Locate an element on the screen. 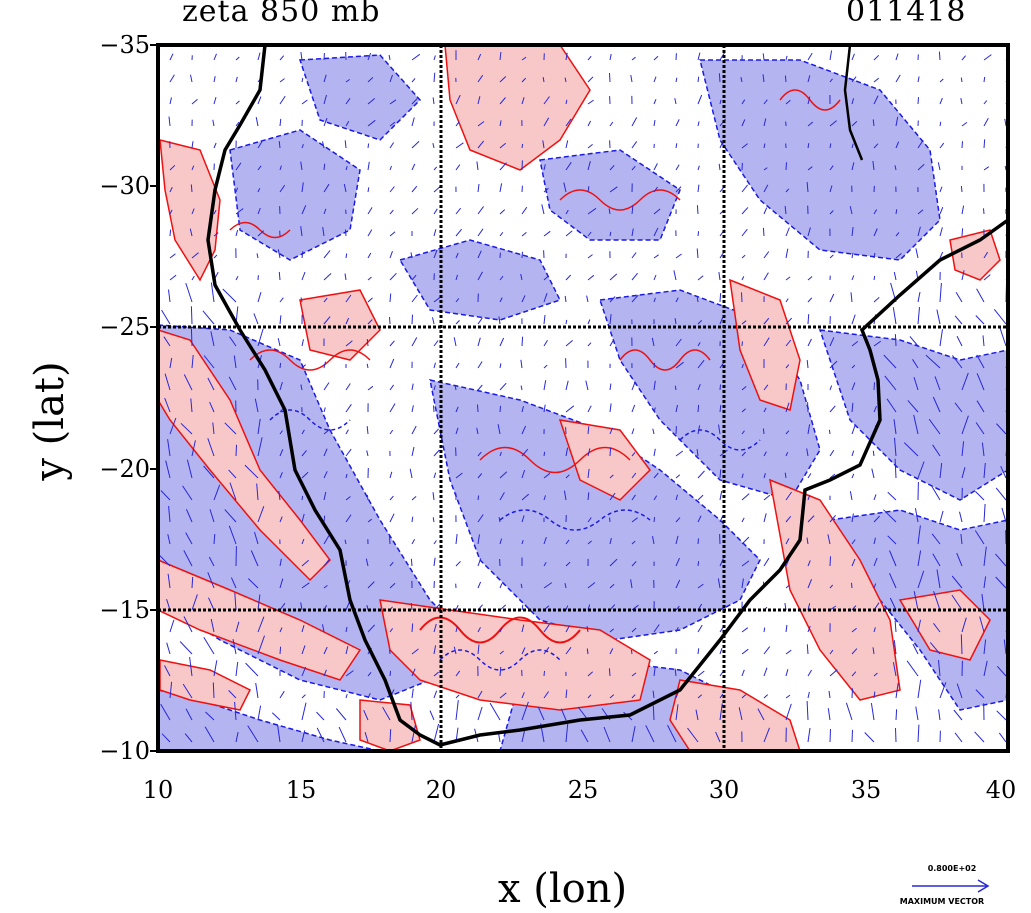 The height and width of the screenshot is (913, 1031). y-axis-label: y (lat) is located at coordinates (50, 421).